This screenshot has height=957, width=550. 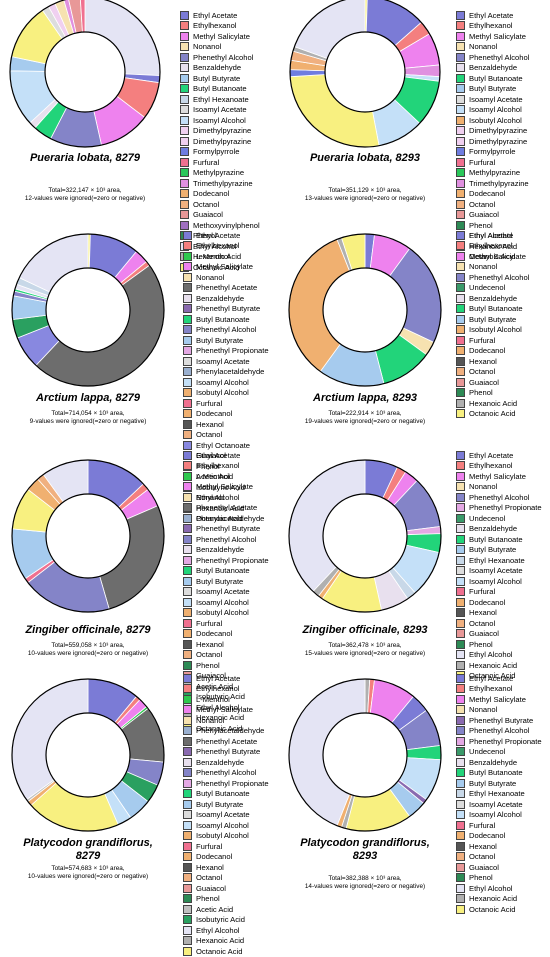 I want to click on legend-item: Phenethyl Propionate, so click(x=499, y=508).